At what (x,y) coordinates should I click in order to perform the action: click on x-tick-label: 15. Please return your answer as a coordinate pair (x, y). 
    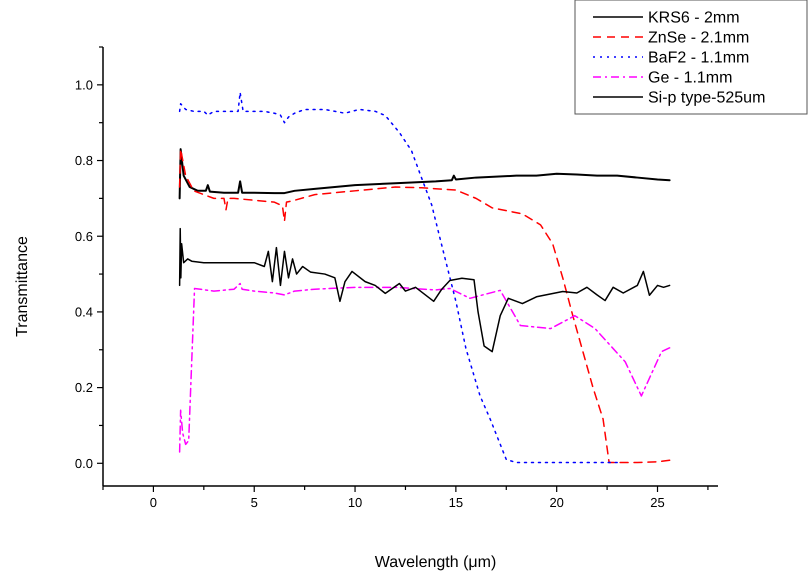
    Looking at the image, I should click on (456, 502).